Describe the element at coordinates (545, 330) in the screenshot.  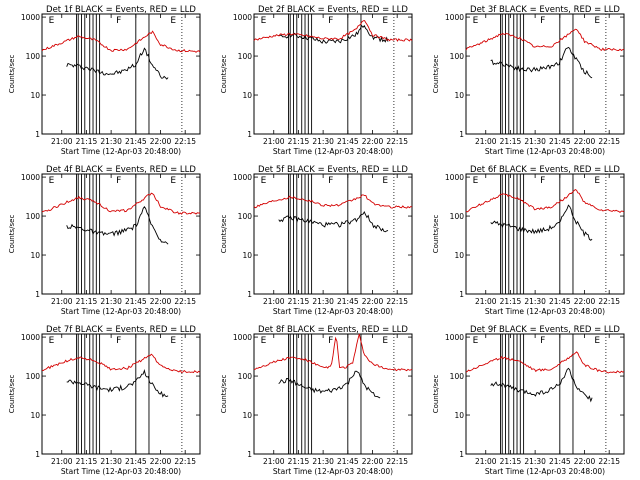
I see `panel-title: Det 9f BLACK = Events, RED = LLD` at that location.